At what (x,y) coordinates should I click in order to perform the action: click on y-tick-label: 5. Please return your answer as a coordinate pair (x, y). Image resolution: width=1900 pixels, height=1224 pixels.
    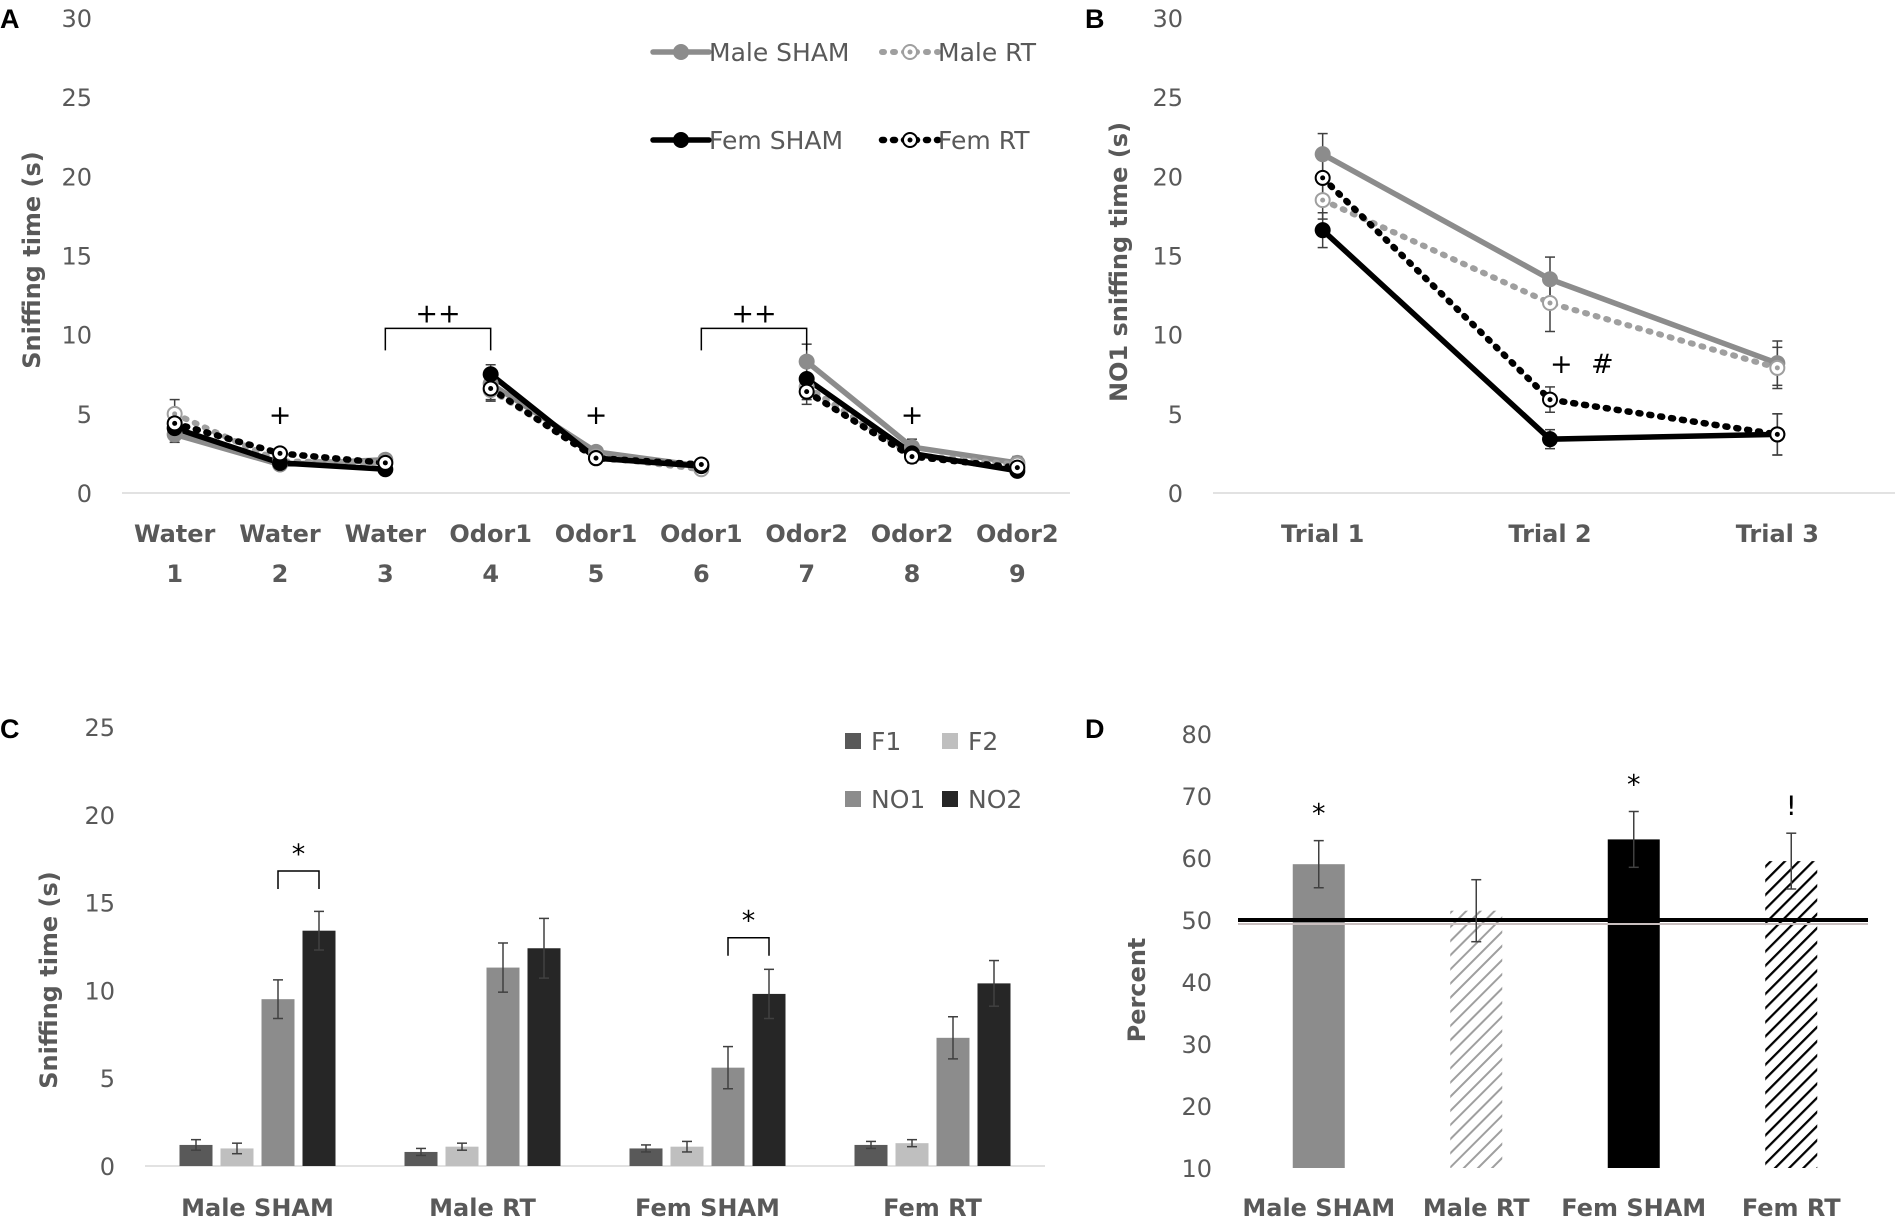
    Looking at the image, I should click on (1175, 415).